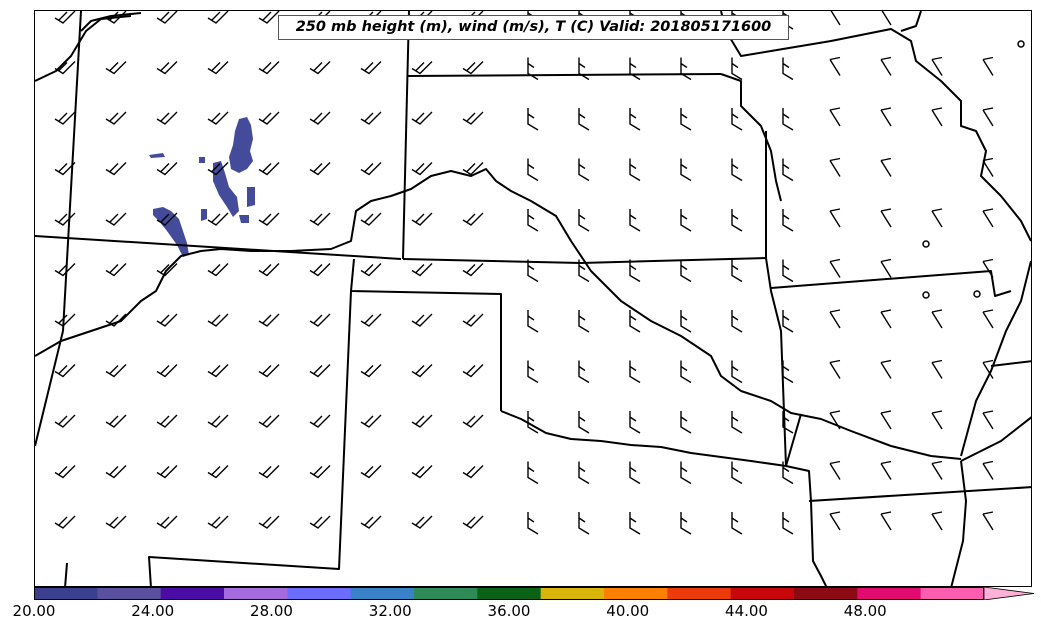 Image resolution: width=1041 pixels, height=633 pixels. Describe the element at coordinates (202, 187) in the screenshot. I see `temperature-fill` at that location.